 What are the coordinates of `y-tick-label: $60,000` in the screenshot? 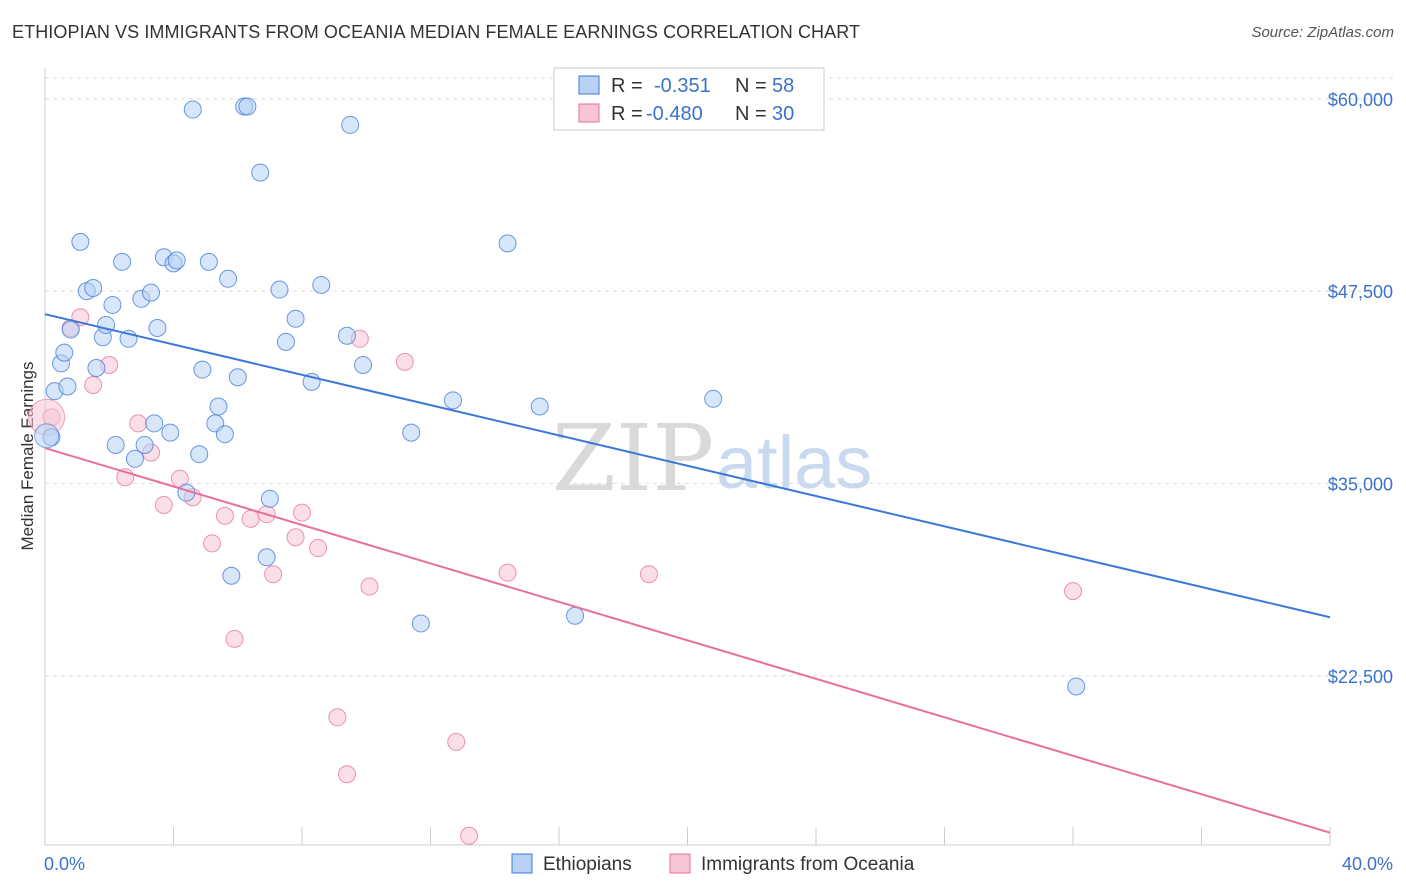 It's located at (1360, 100).